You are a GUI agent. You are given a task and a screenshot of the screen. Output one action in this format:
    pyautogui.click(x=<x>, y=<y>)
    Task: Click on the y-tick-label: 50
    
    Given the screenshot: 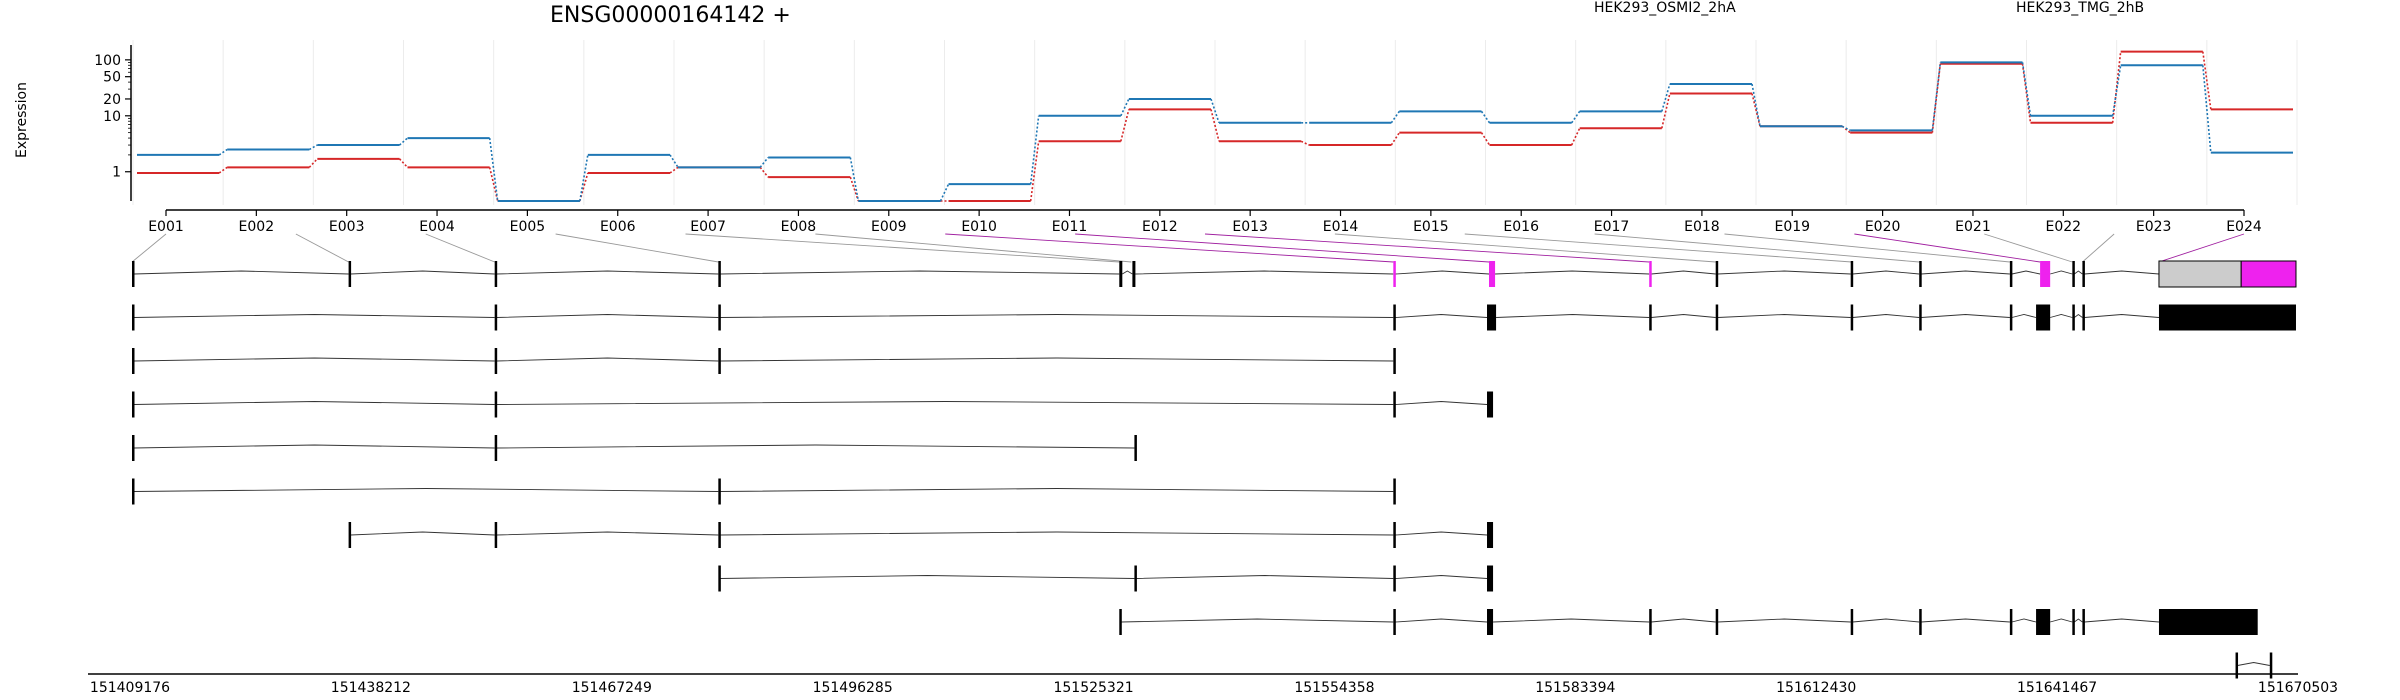 What is the action you would take?
    pyautogui.click(x=112, y=78)
    